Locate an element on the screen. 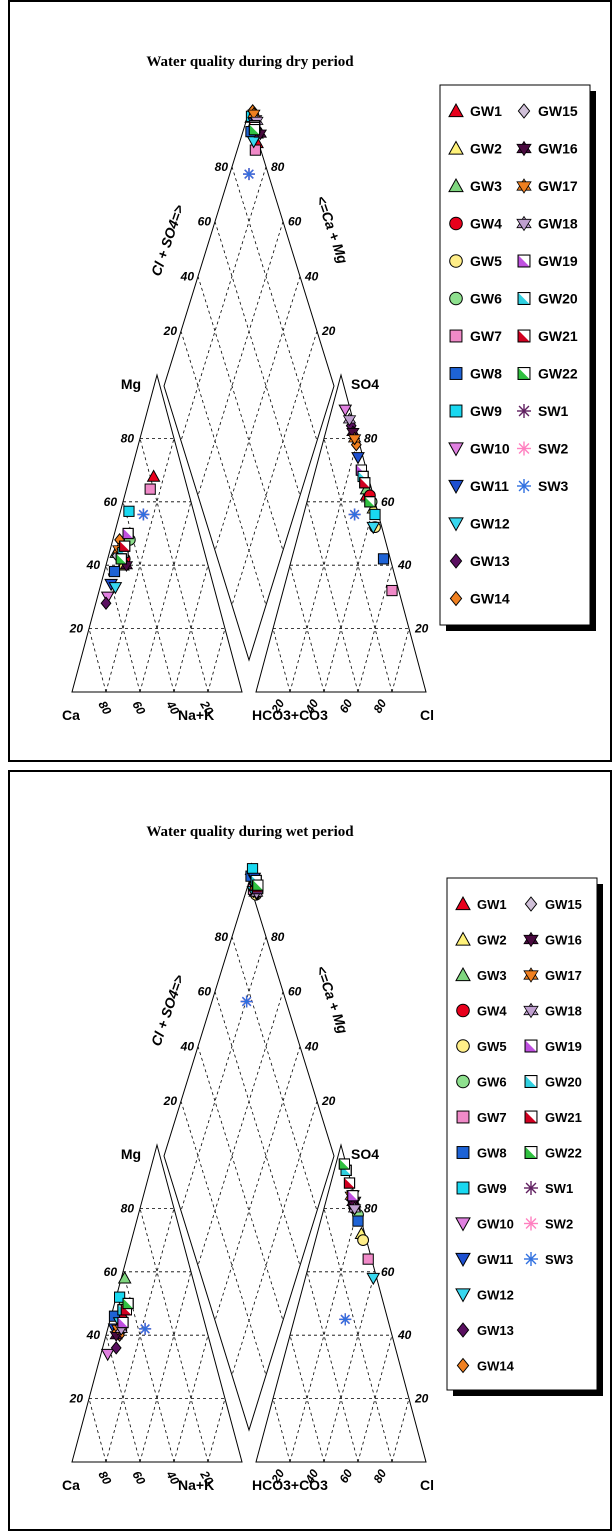 This screenshot has width=615, height=1531. legend-label-gw14: GW14 is located at coordinates (496, 1366).